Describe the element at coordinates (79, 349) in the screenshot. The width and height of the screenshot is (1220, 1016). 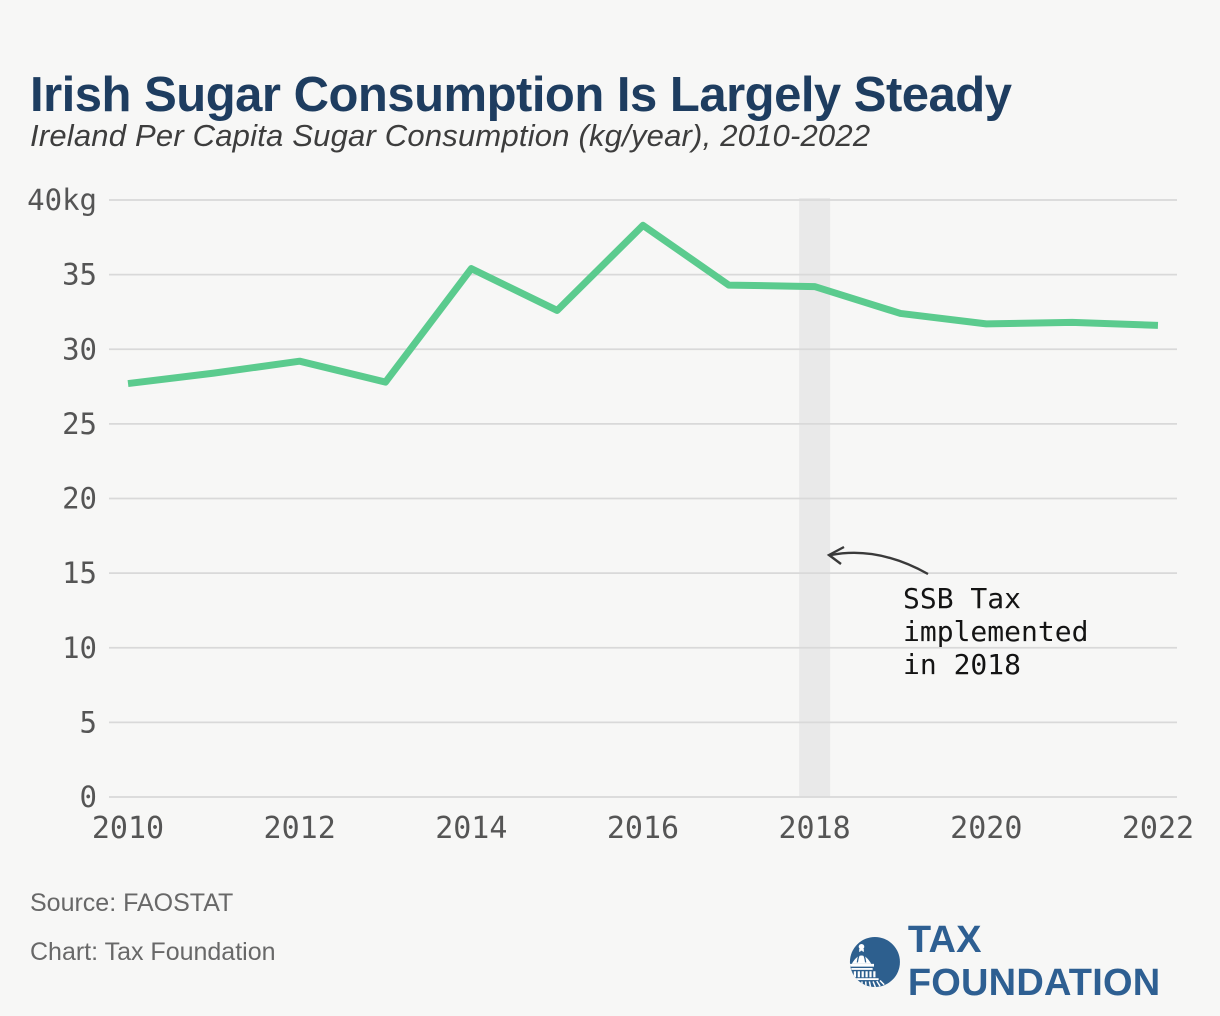
I see `y-tick-label: 30` at that location.